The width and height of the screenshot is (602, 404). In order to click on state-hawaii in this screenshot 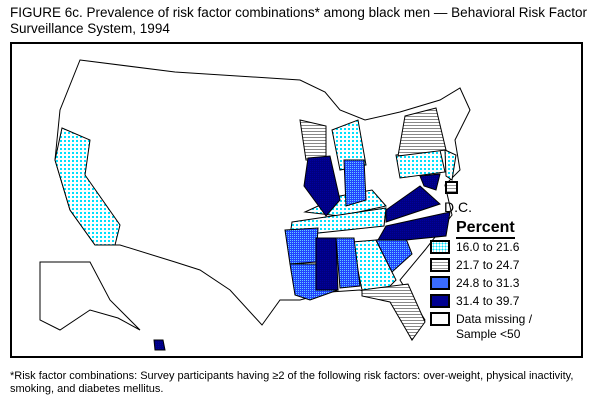, I will do `click(159, 345)`.